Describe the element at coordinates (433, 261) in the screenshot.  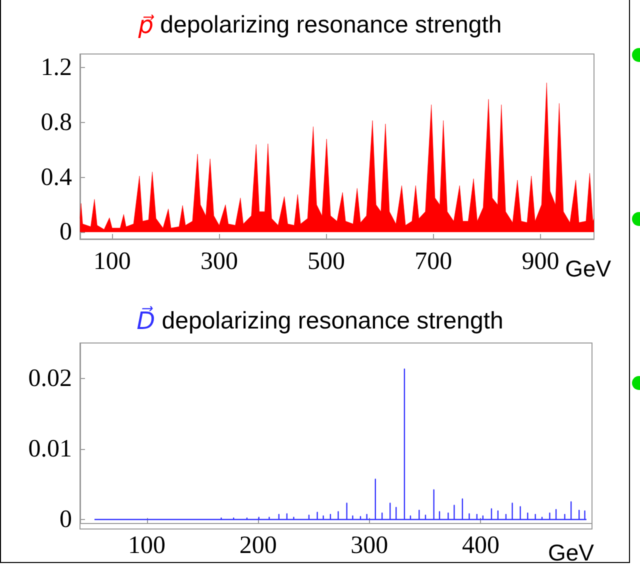
I see `x-tick-label: 700` at that location.